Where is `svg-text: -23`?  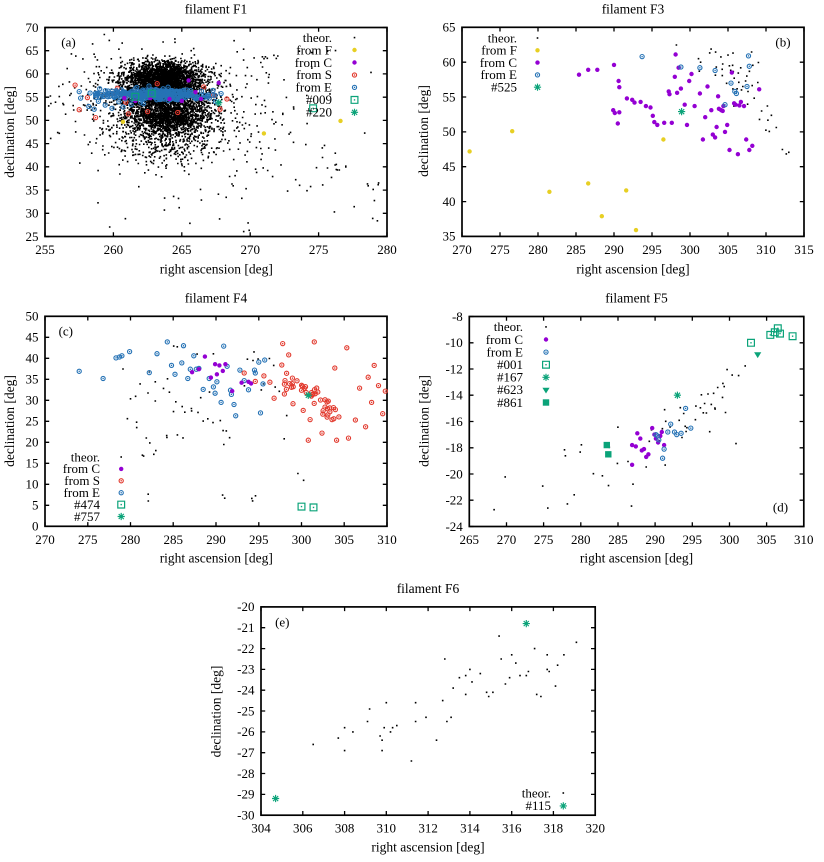
svg-text: -23 is located at coordinates (245, 669).